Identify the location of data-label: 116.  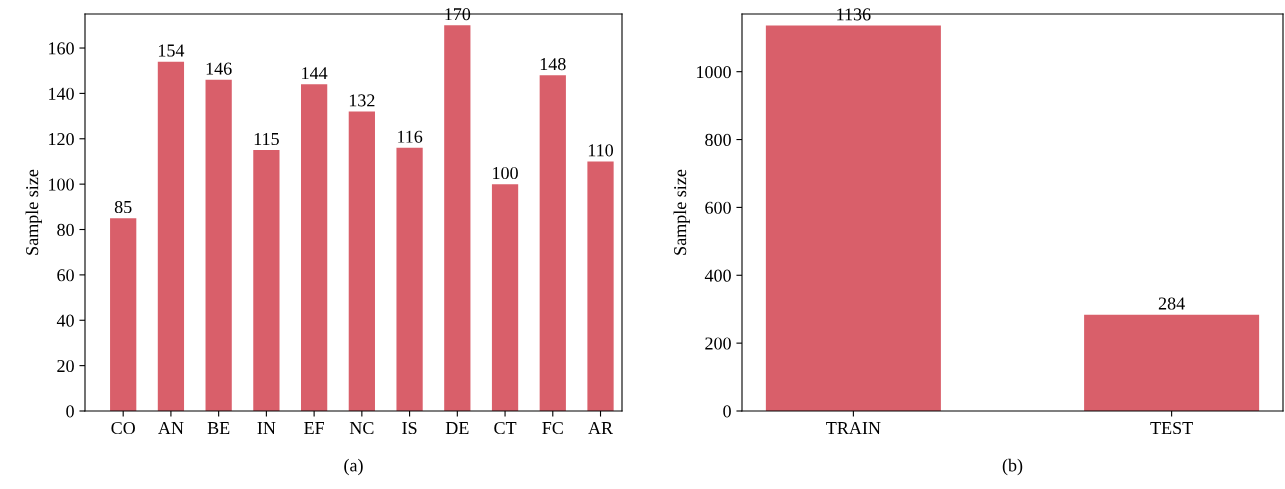
(410, 136).